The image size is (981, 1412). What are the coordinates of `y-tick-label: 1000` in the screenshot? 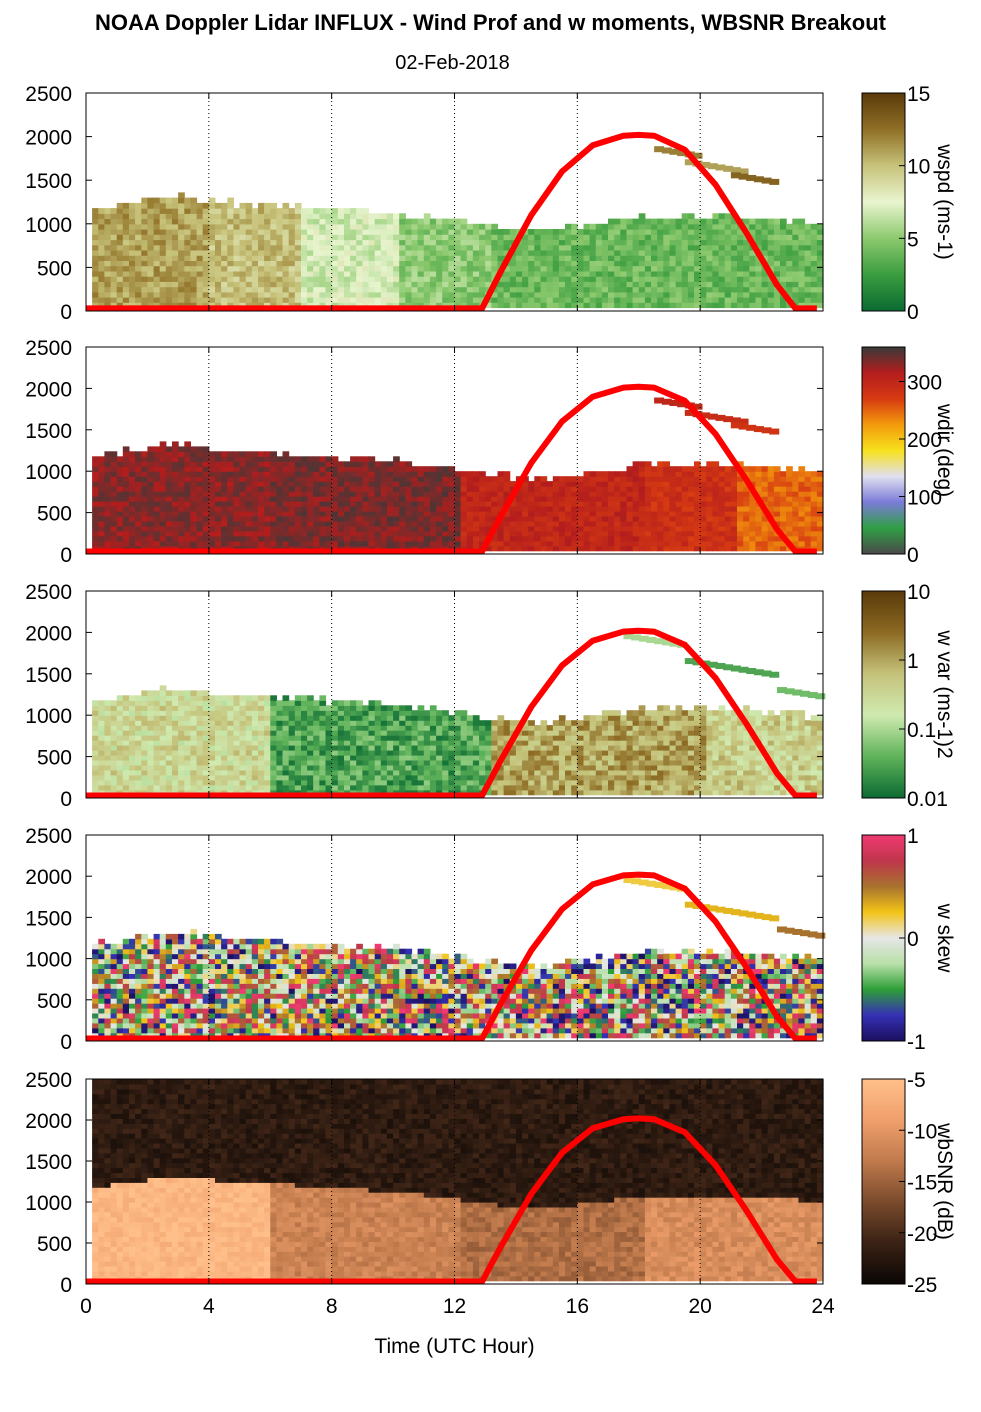 It's located at (48, 225).